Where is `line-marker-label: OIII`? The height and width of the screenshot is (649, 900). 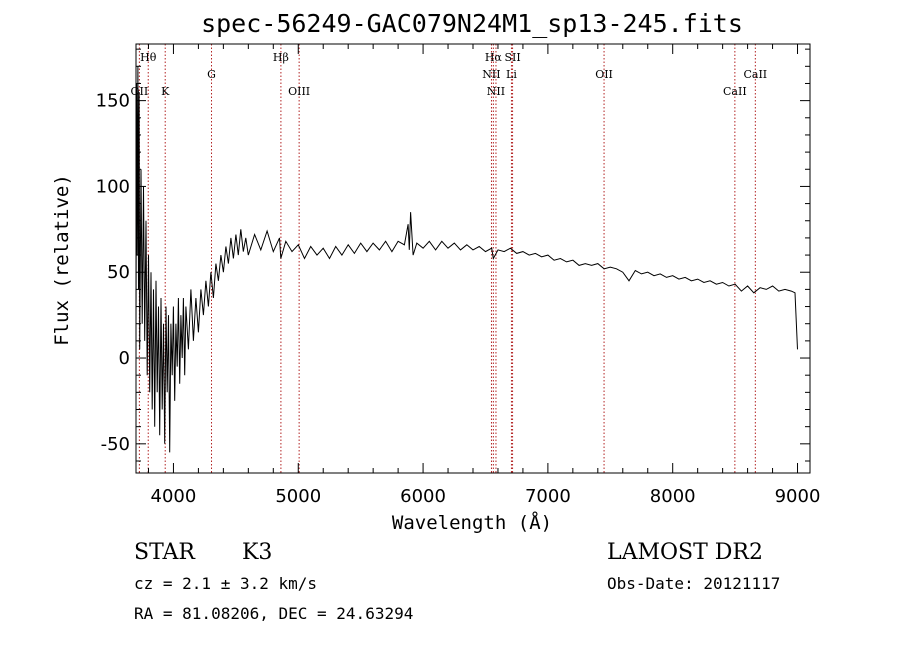
line-marker-label: OIII is located at coordinates (299, 91).